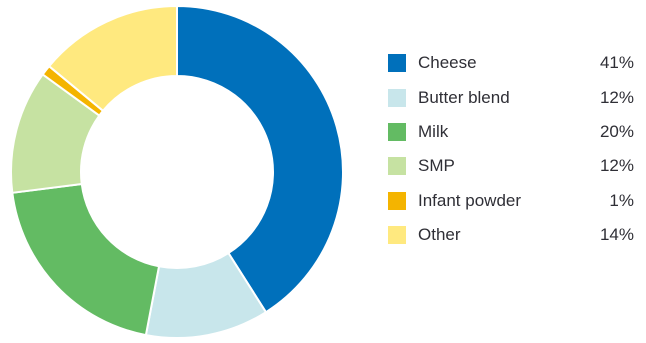 This screenshot has height=343, width=646. What do you see at coordinates (513, 235) in the screenshot?
I see `legend-item-other: Other 14%` at bounding box center [513, 235].